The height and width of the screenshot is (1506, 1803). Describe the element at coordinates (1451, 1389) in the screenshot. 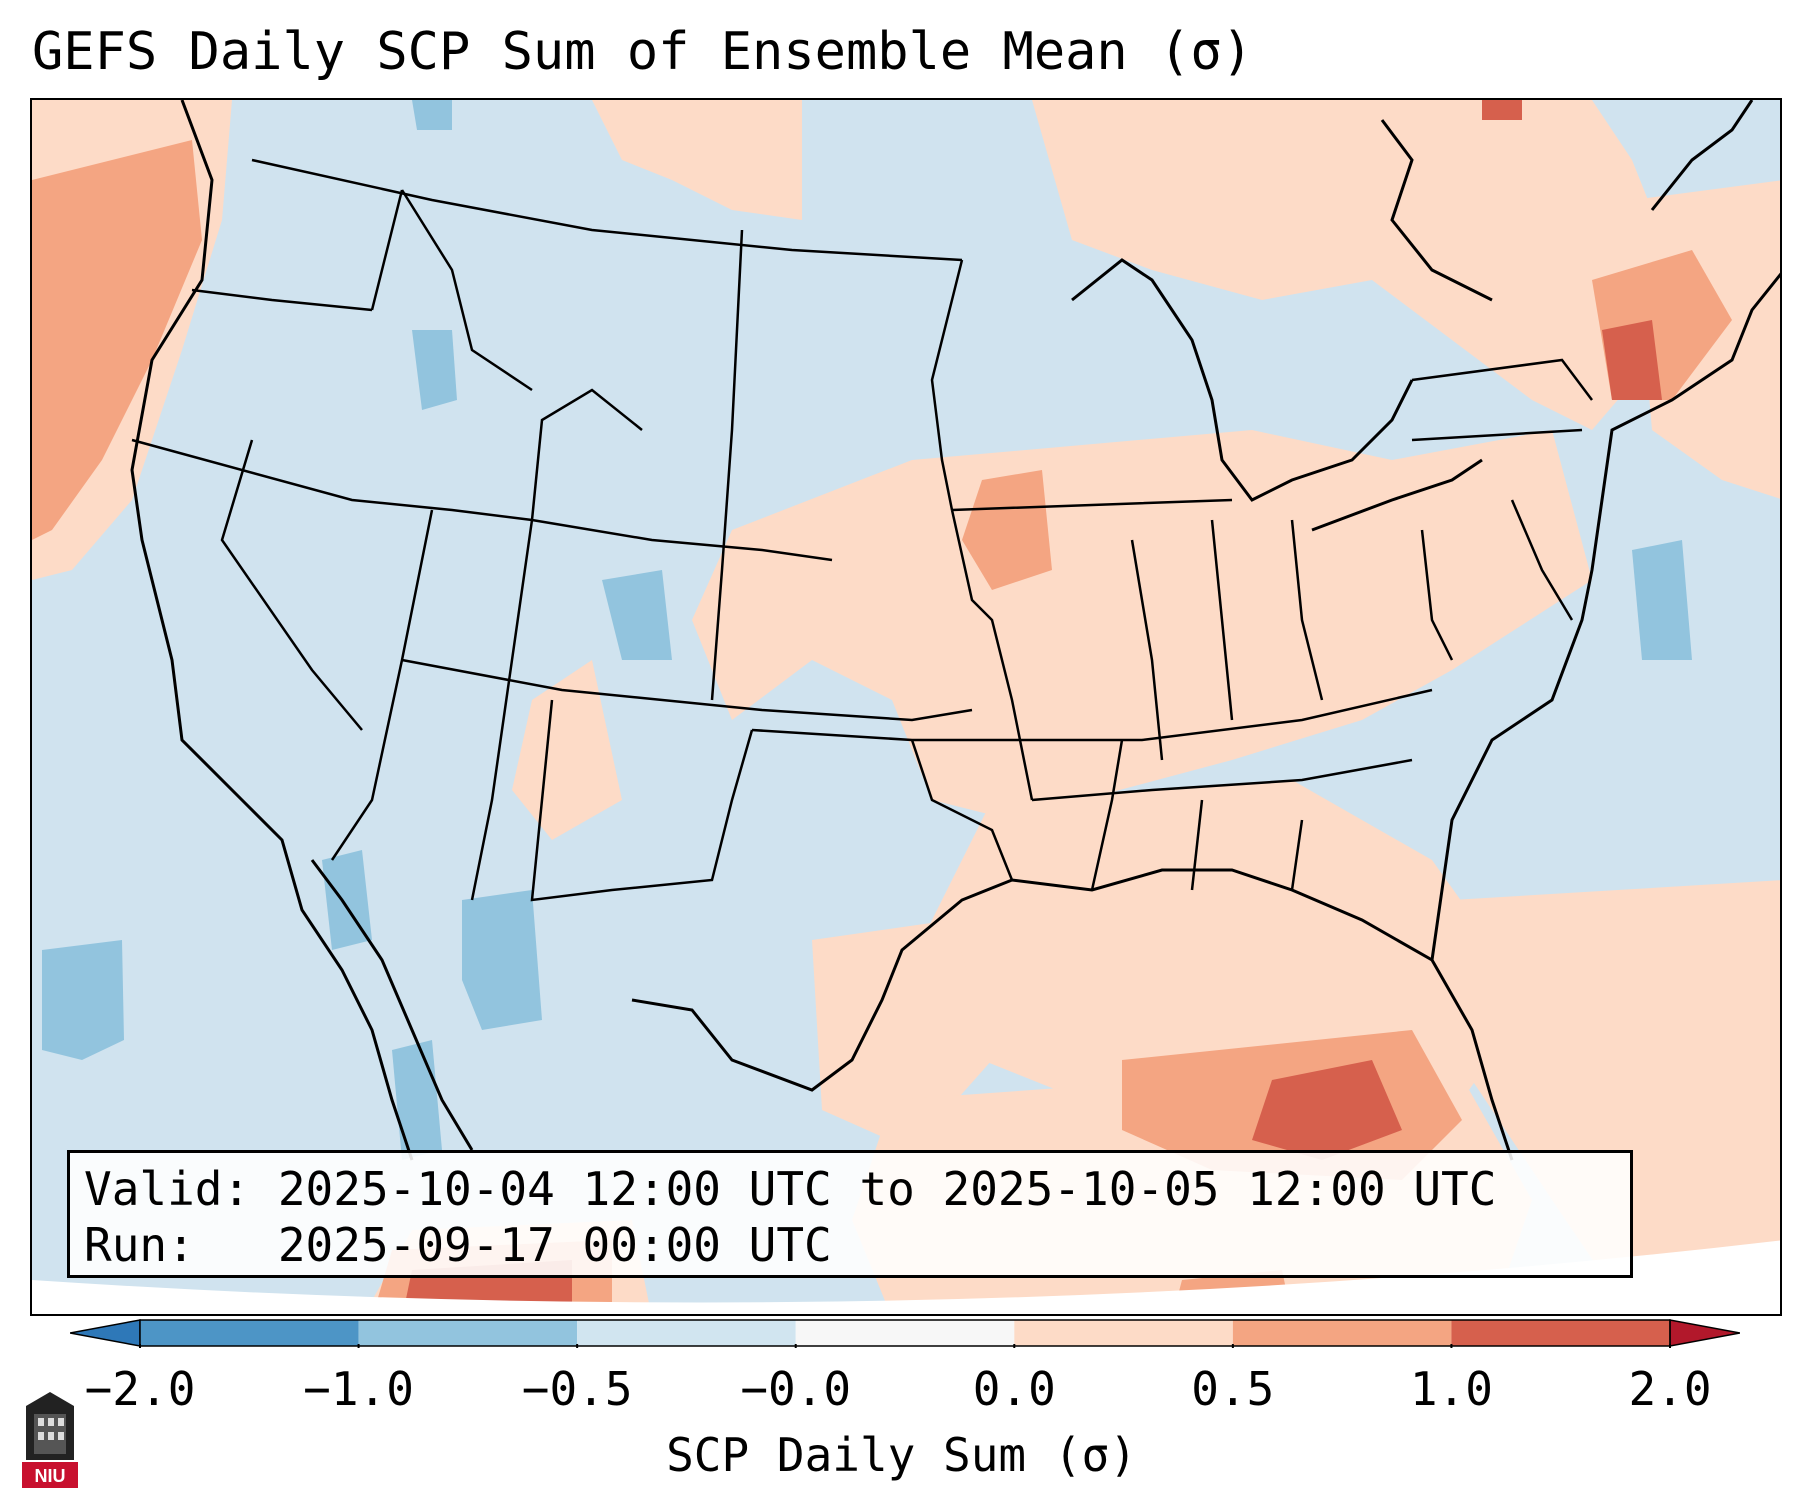

I see `colorbar-tick-label: 1.0` at that location.